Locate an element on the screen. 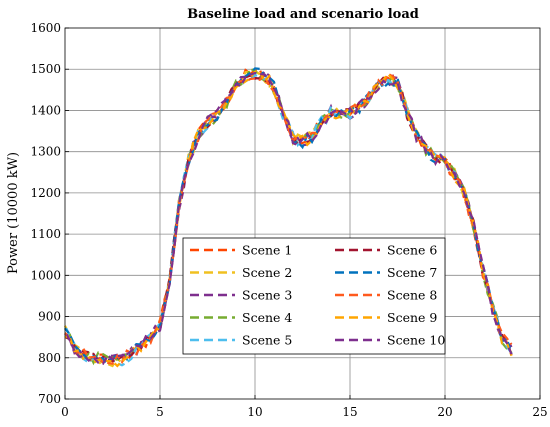  legend-label: Scene 2 is located at coordinates (267, 272).